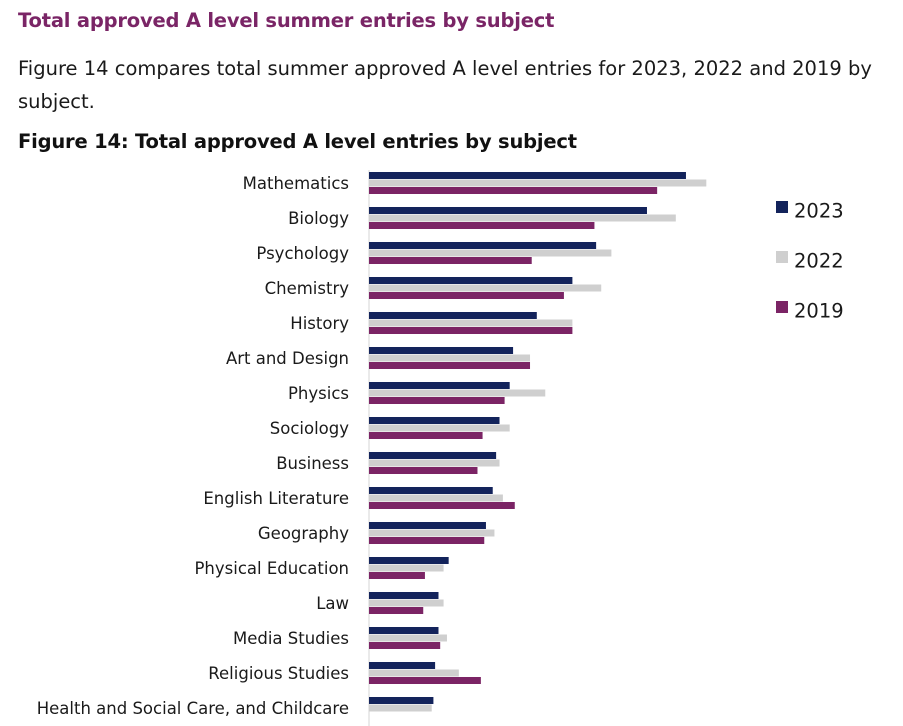 The width and height of the screenshot is (903, 726). I want to click on category-label: Law, so click(332, 603).